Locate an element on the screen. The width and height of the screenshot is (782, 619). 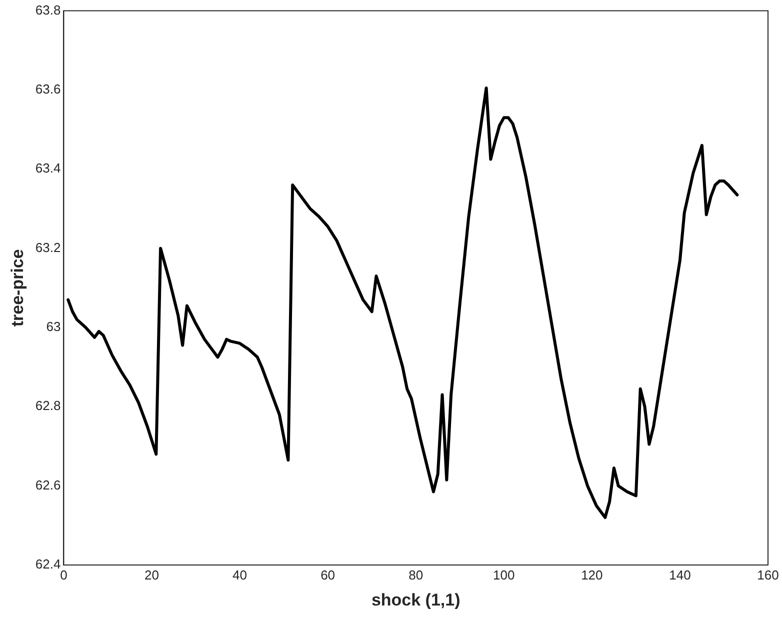
y-tick-label: 62.8 is located at coordinates (48, 406).